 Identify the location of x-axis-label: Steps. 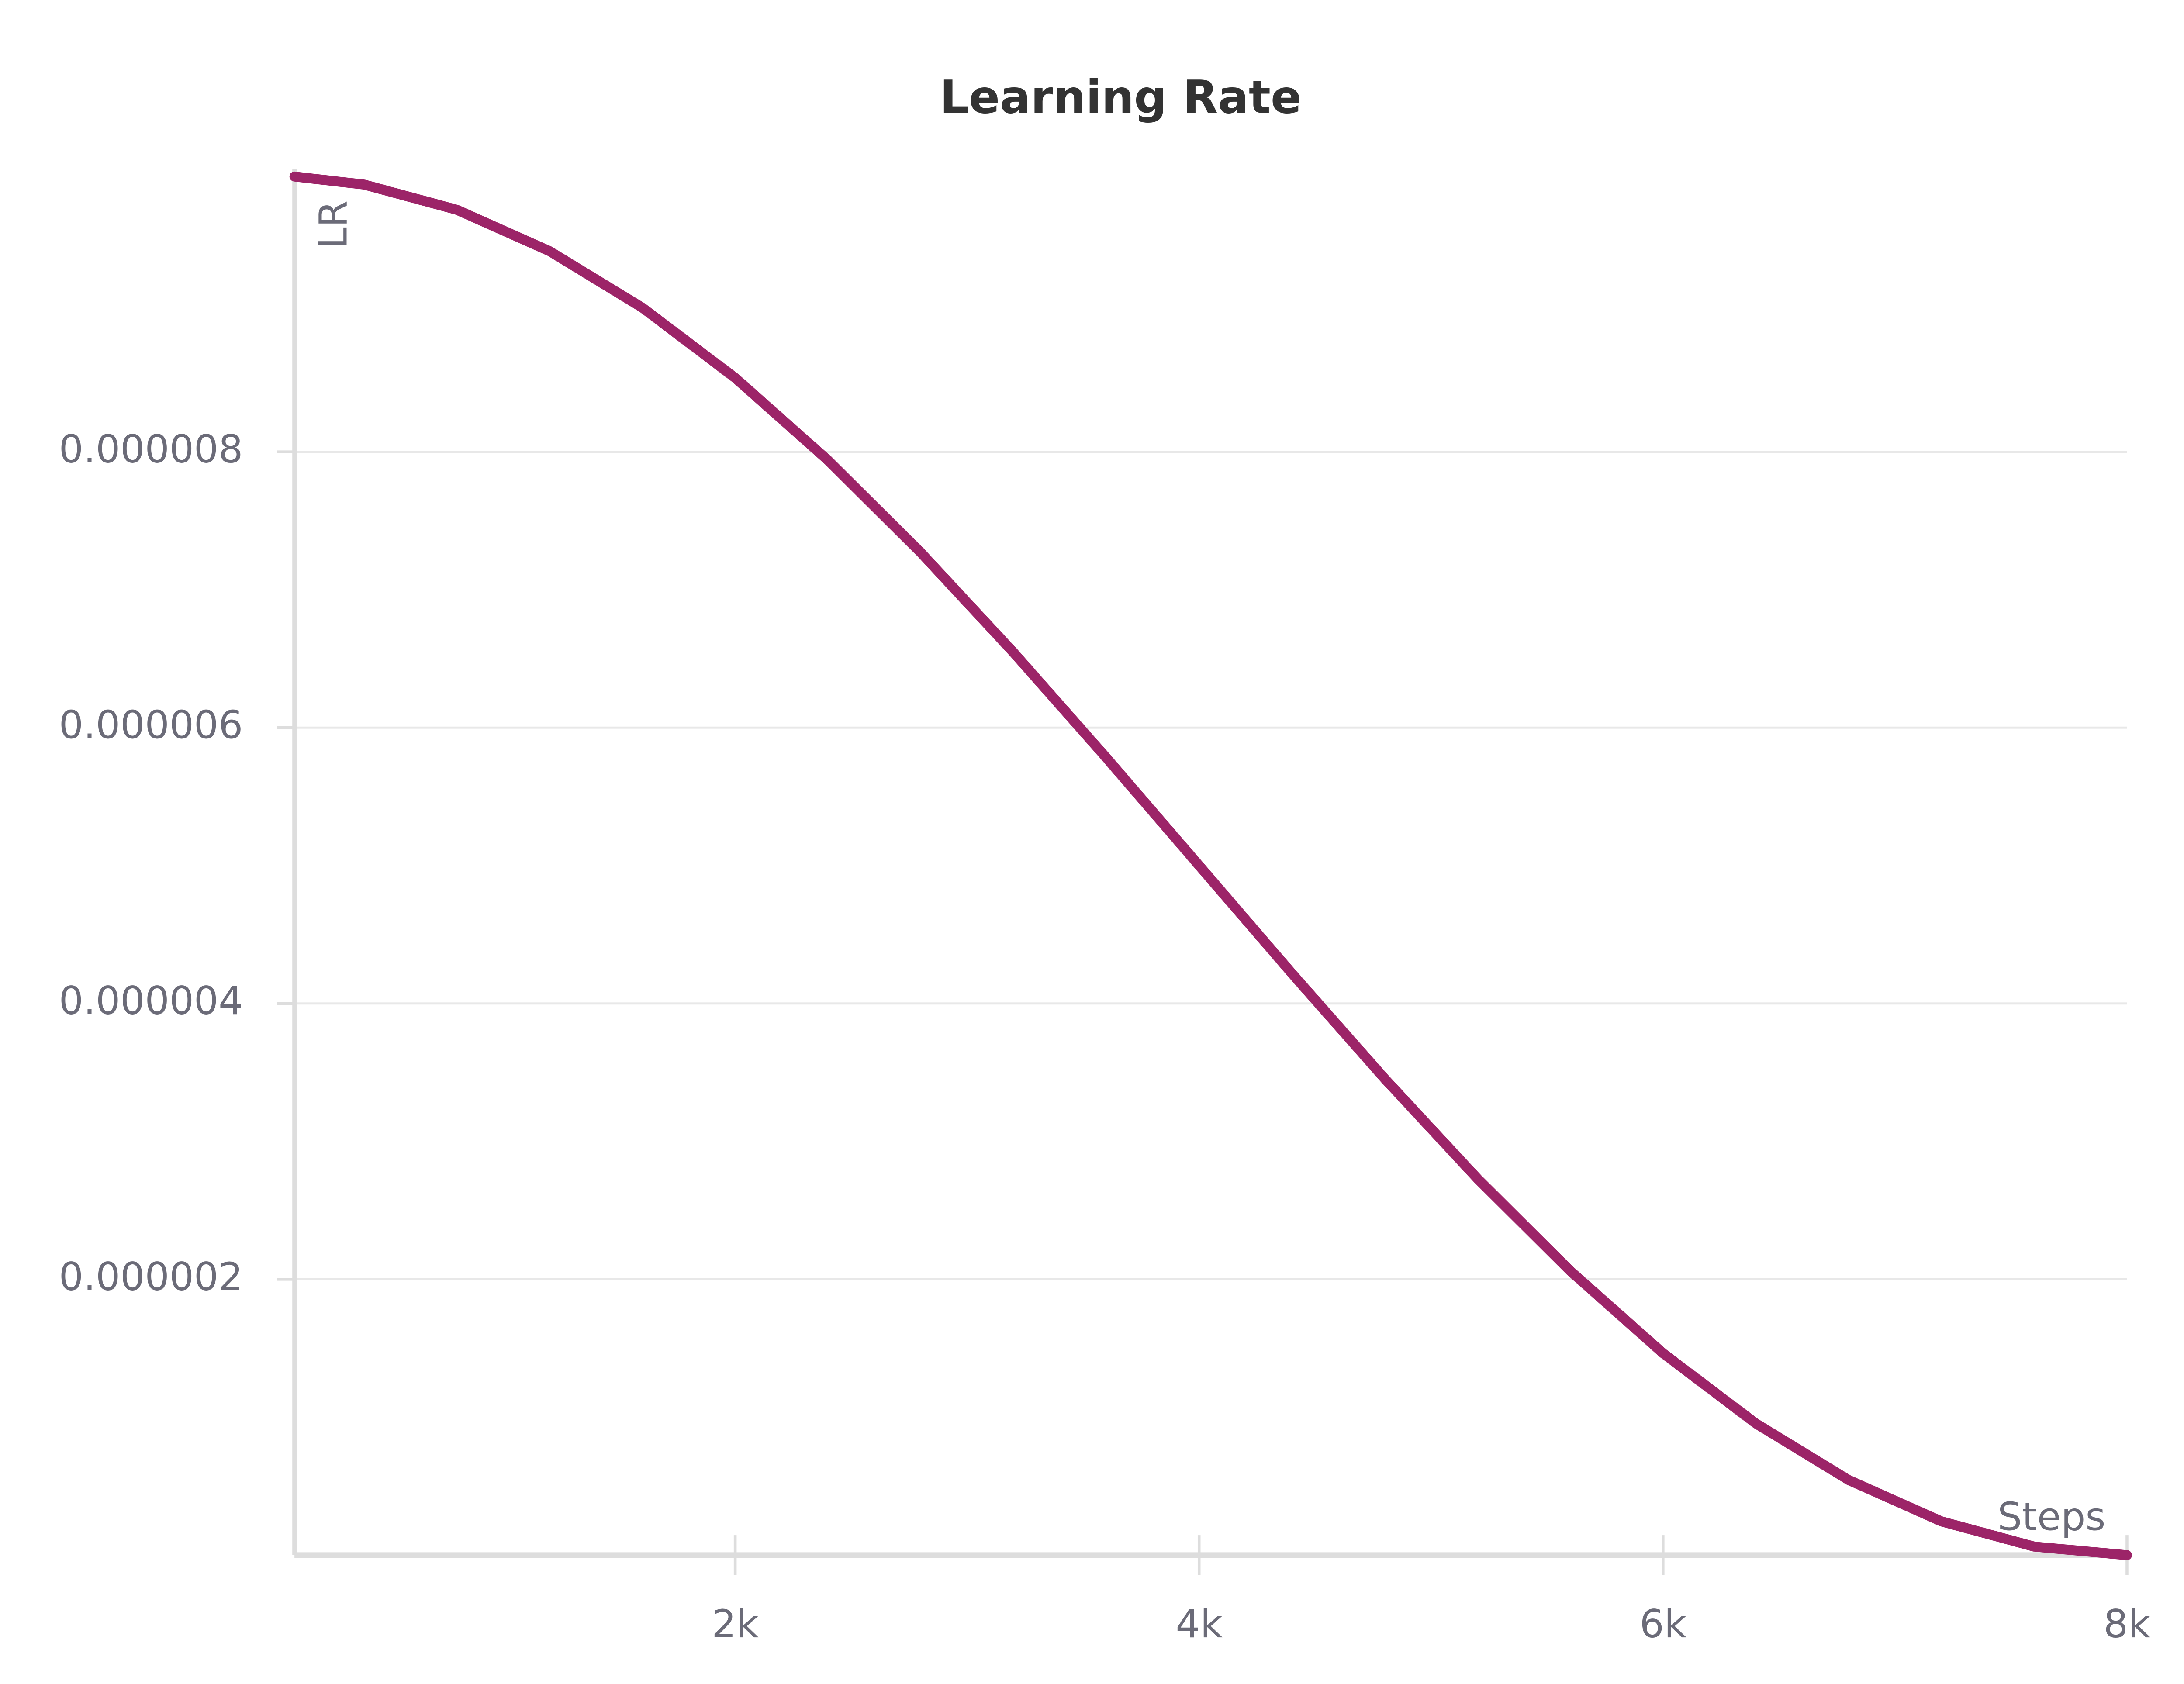
(2051, 1517).